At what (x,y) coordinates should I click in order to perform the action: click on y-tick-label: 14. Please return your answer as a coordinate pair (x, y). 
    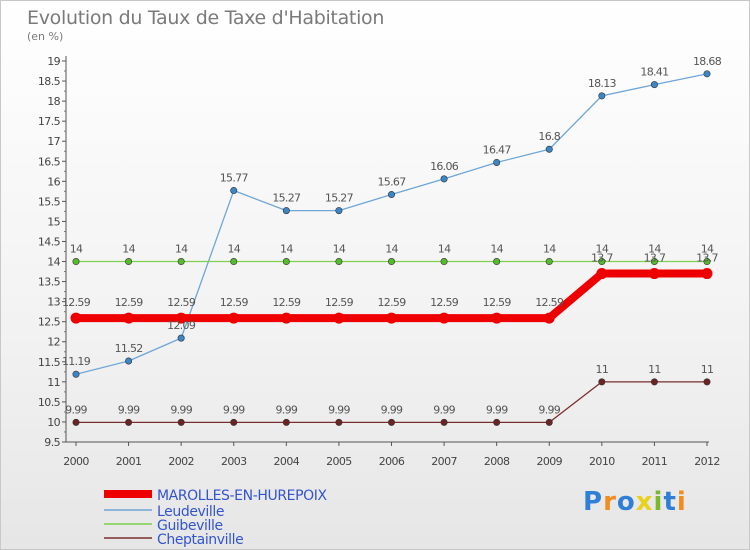
    Looking at the image, I should click on (53, 262).